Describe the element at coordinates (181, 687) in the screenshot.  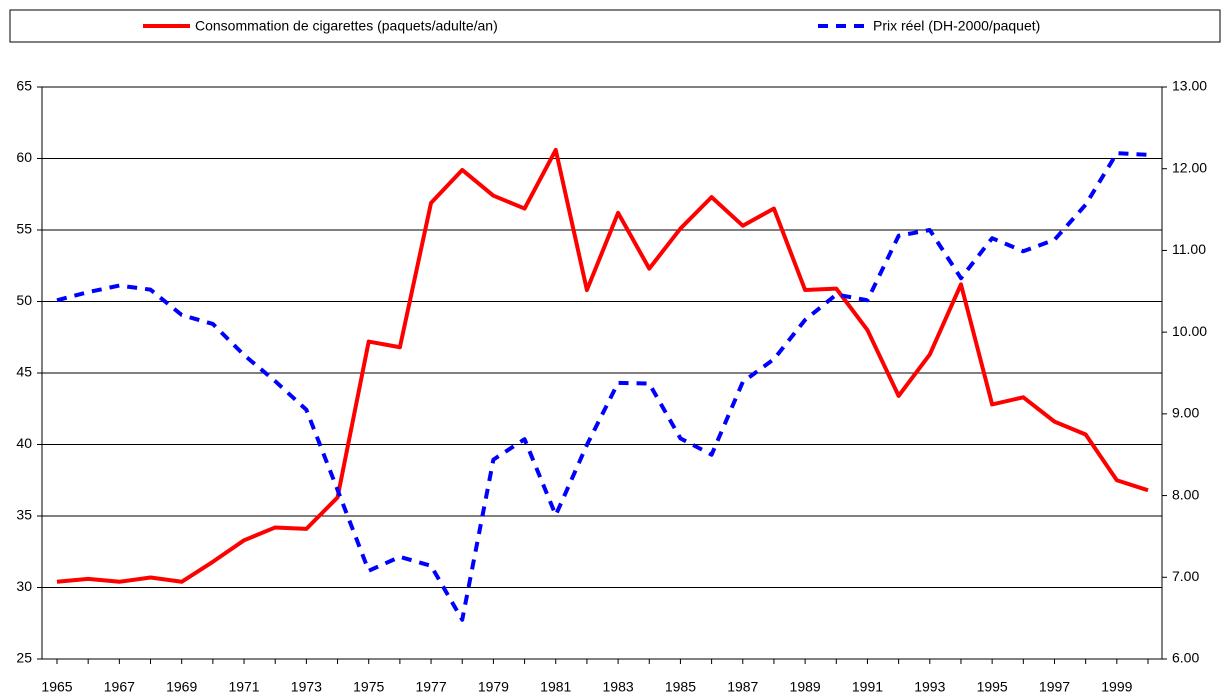
I see `x-tick-label: 1969` at that location.